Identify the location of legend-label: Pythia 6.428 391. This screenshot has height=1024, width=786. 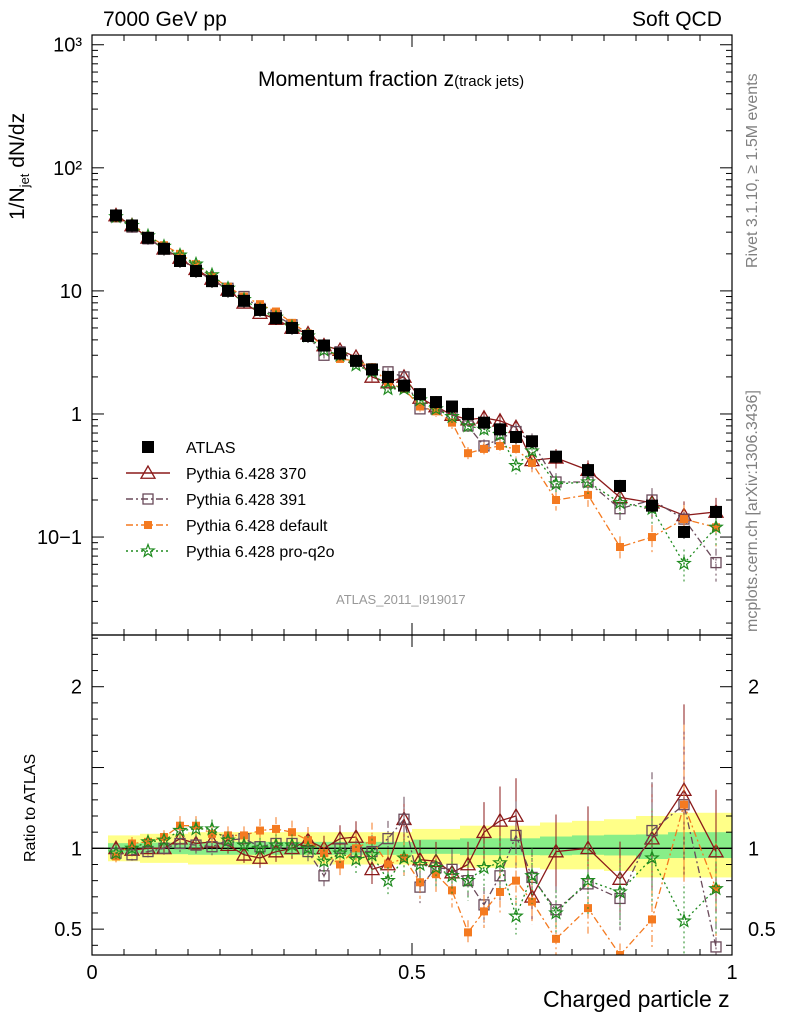
(246, 500).